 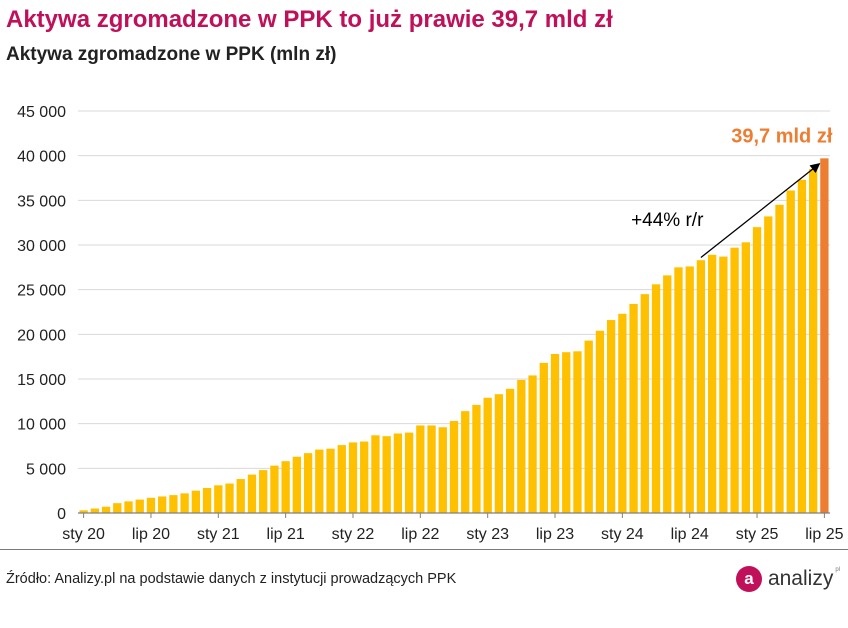 I want to click on x-tick-label: lip 22, so click(x=420, y=534).